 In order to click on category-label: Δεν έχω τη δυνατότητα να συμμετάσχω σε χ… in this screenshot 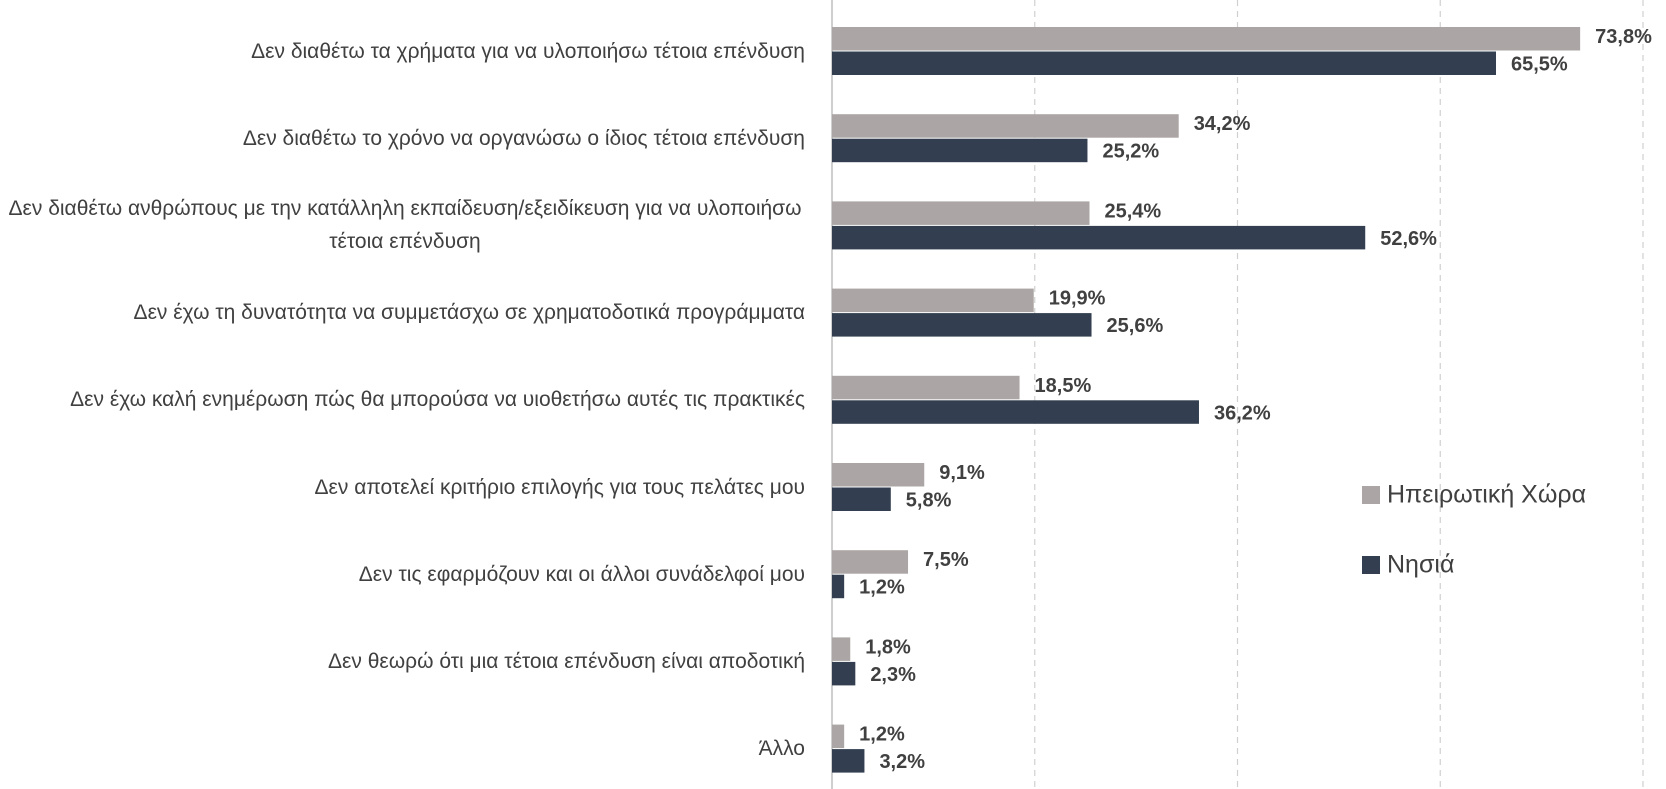, I will do `click(402, 312)`.